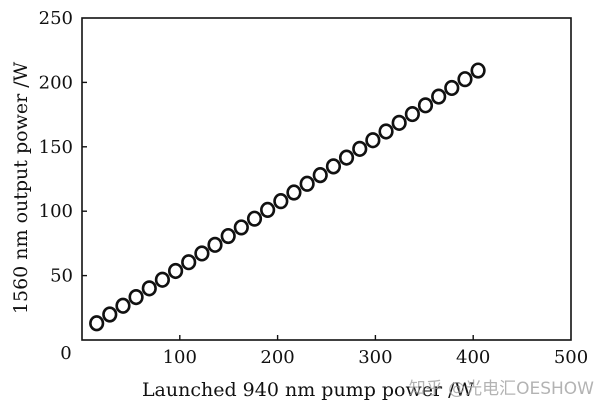 The image size is (604, 410). Describe the element at coordinates (56, 82) in the screenshot. I see `y-tick-label: 200` at that location.